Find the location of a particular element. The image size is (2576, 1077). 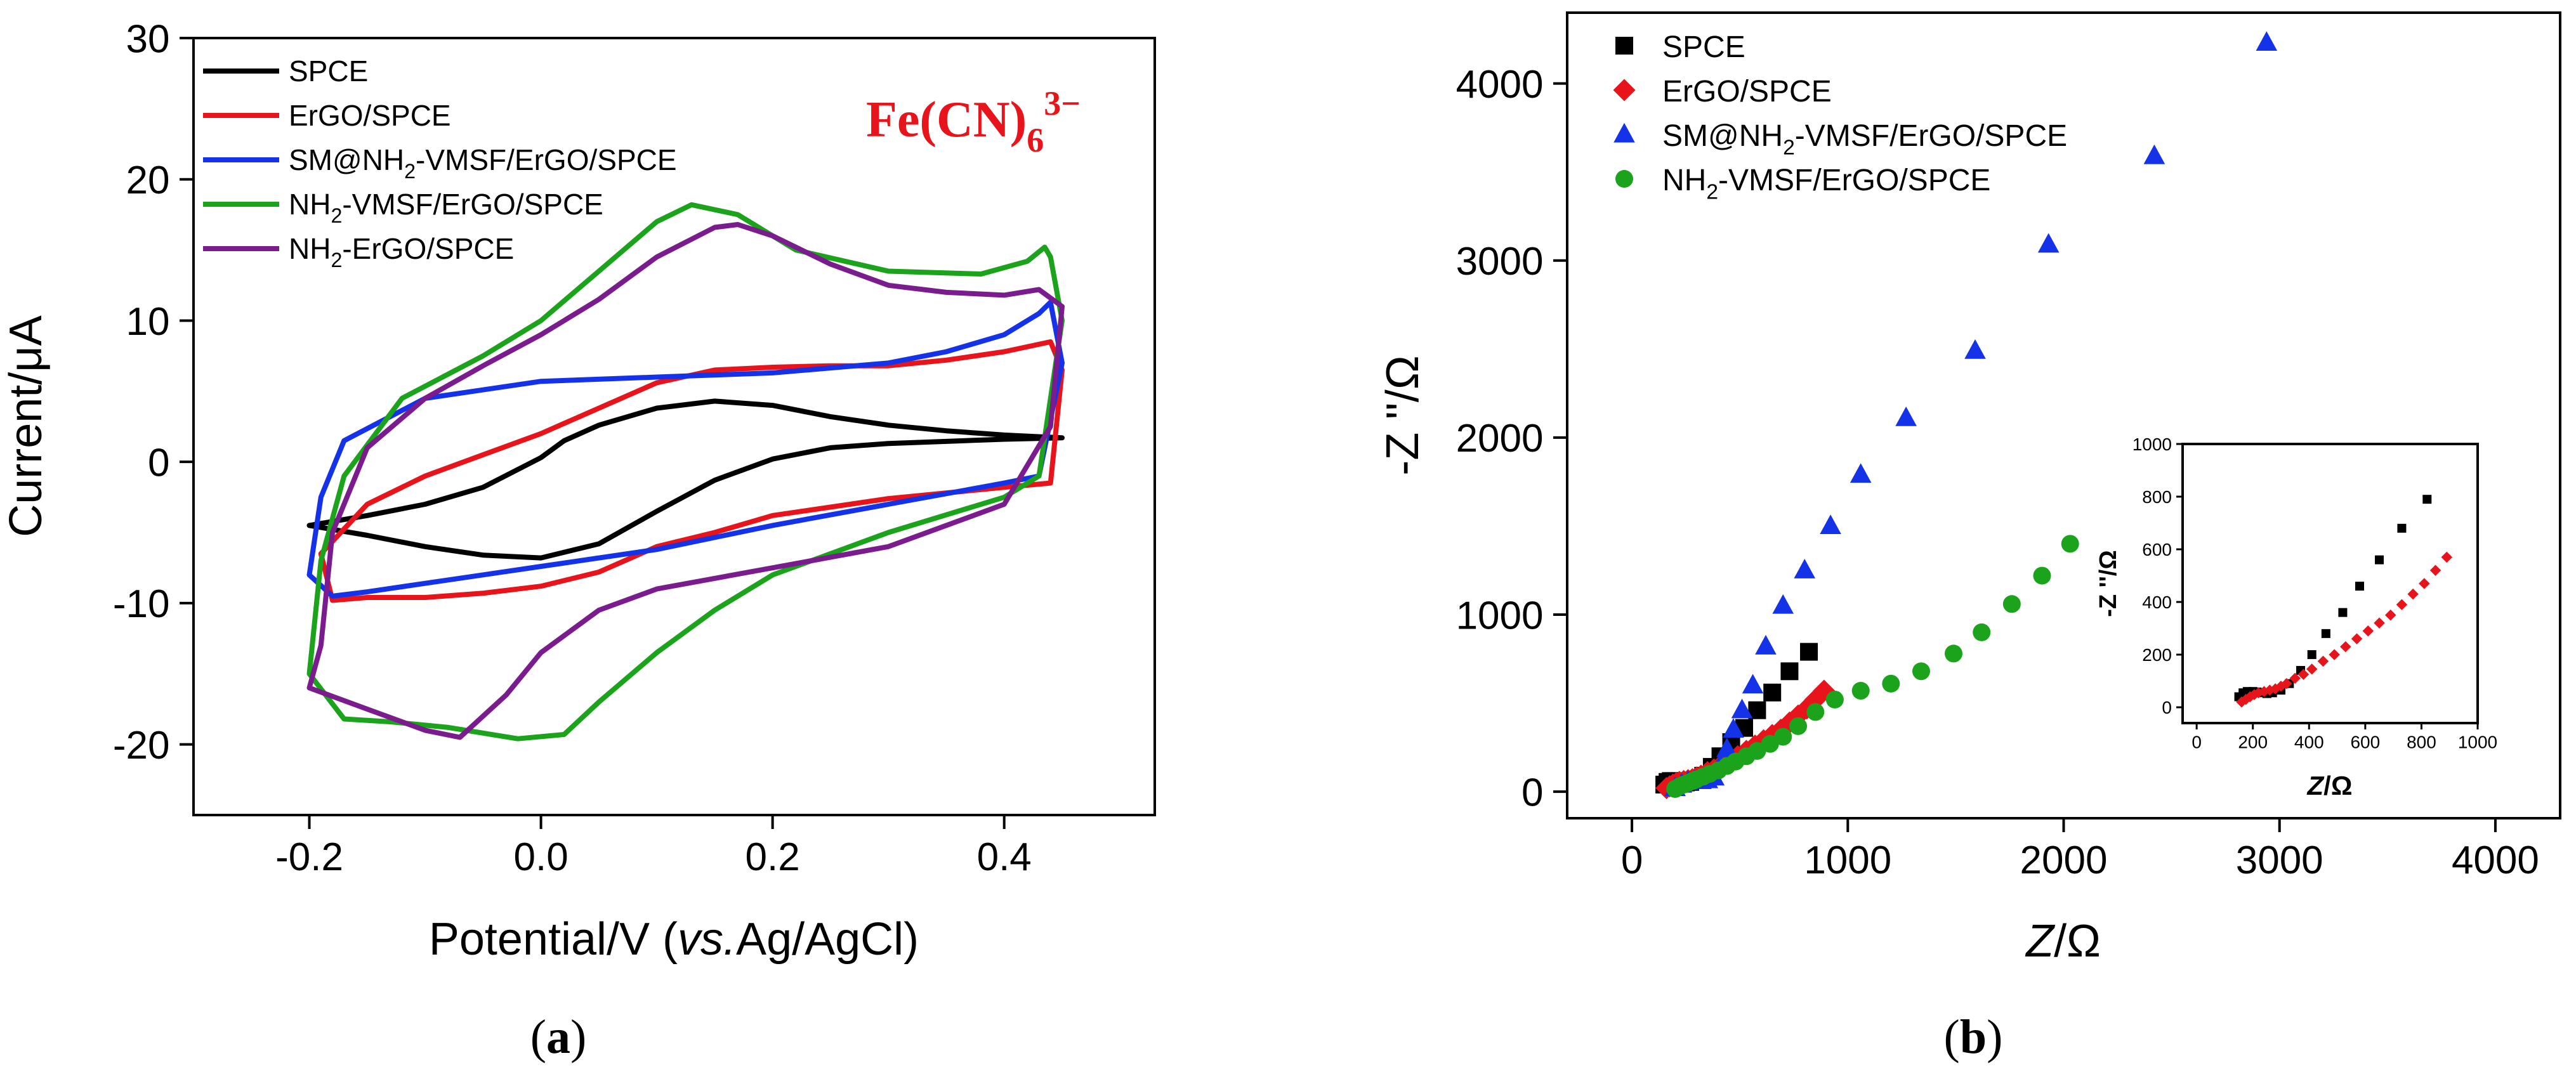

inset-x-tick-label: 800 is located at coordinates (2421, 742).